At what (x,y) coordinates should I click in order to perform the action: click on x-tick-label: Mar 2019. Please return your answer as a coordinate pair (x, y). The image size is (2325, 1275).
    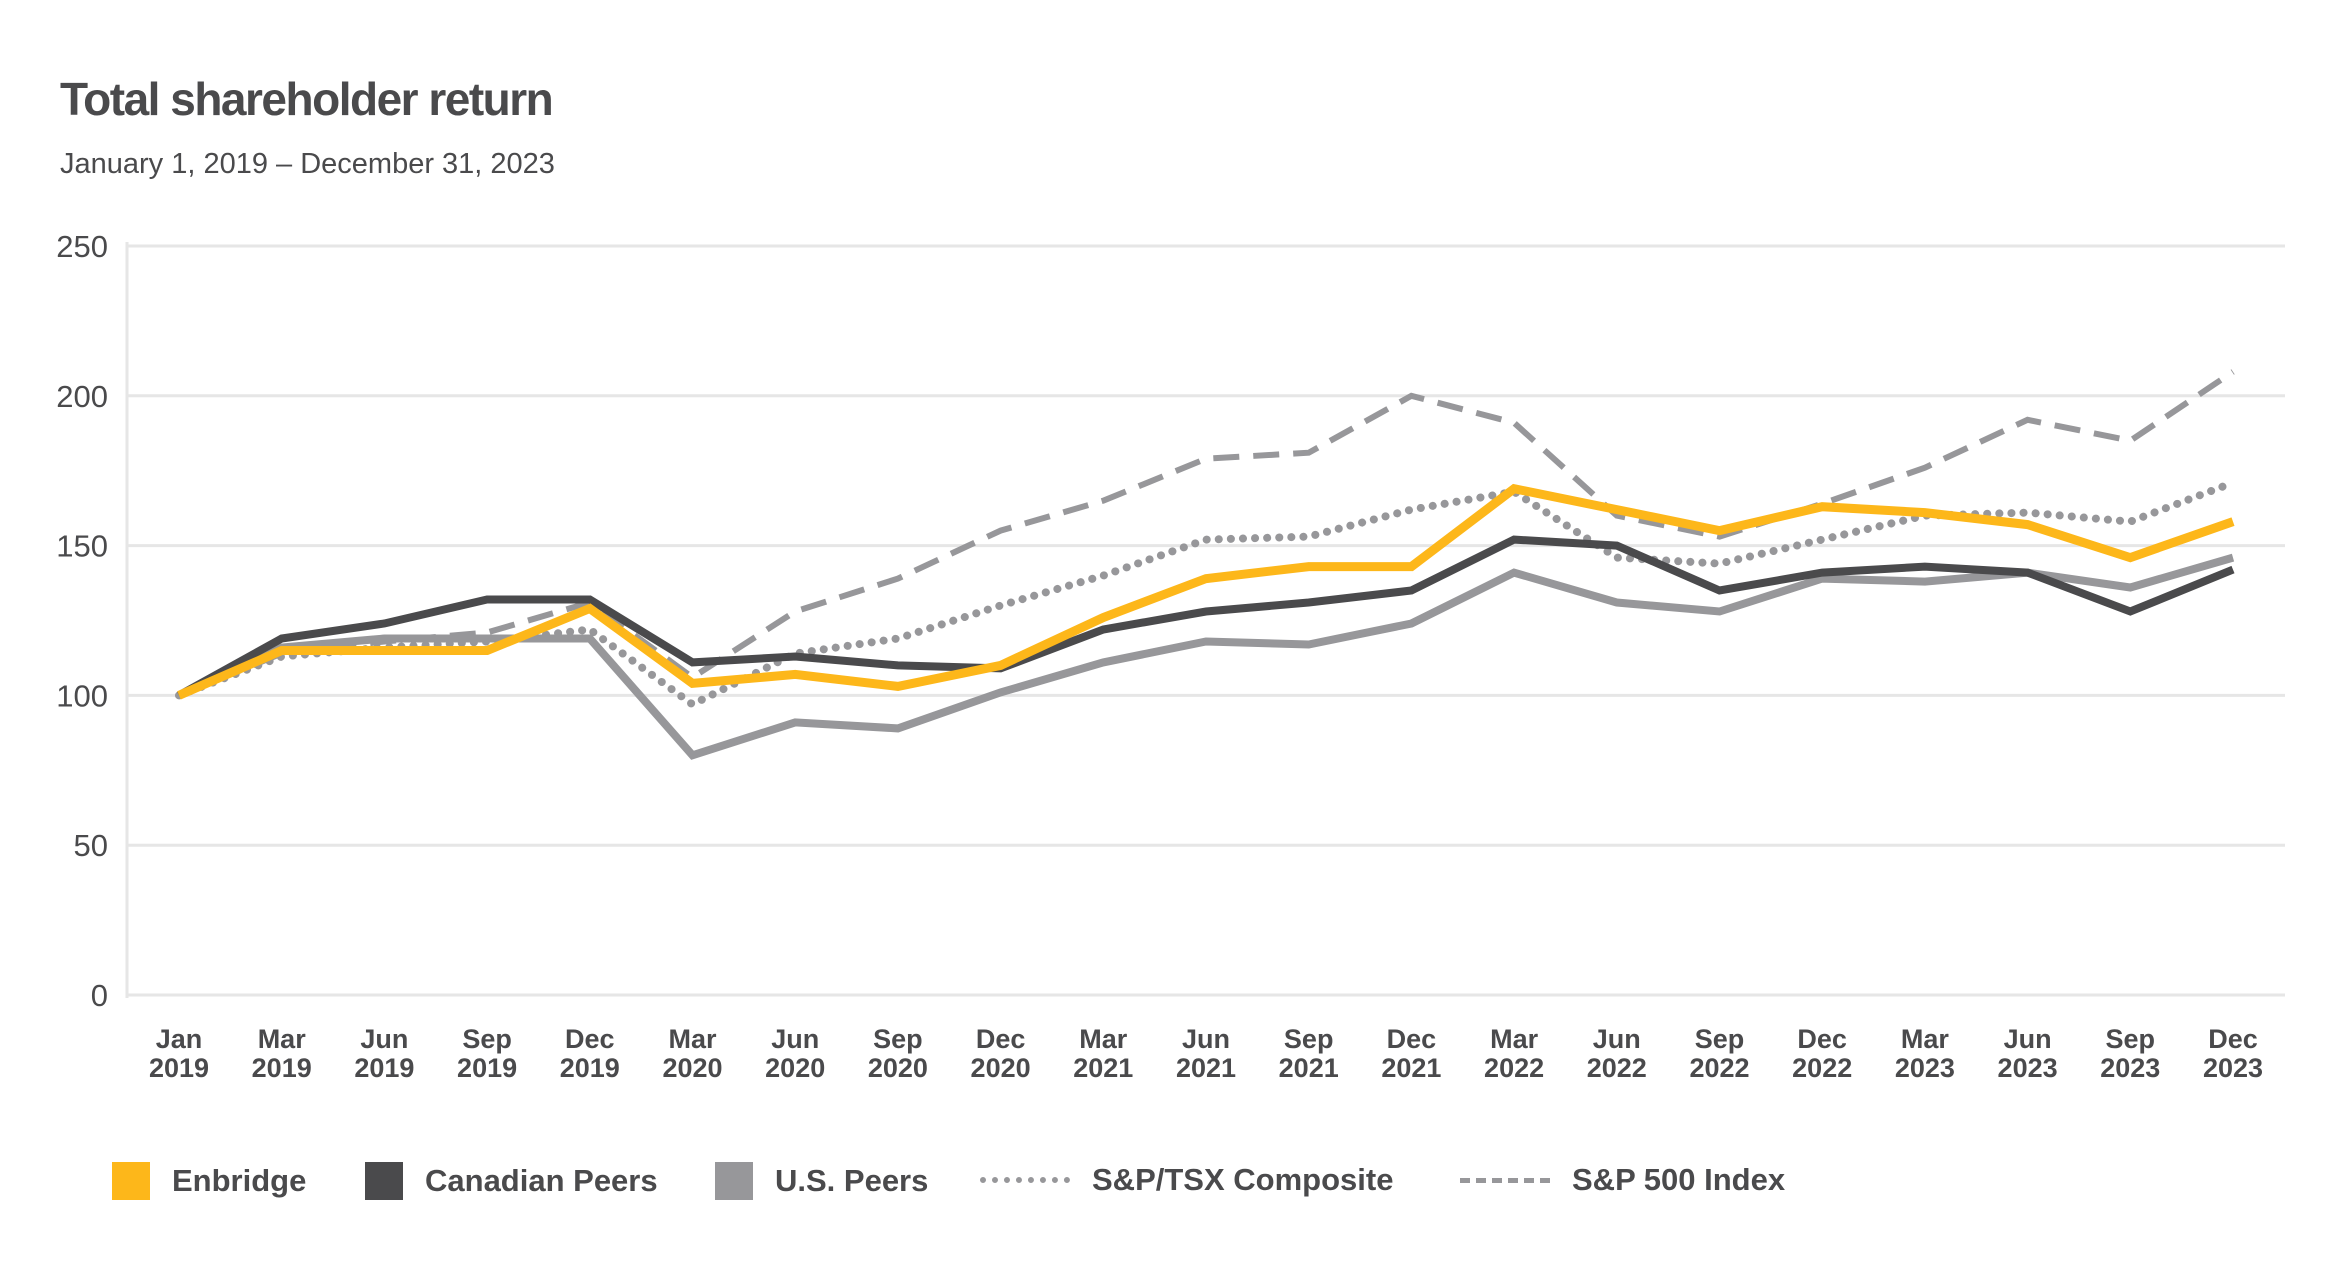
    Looking at the image, I should click on (282, 1053).